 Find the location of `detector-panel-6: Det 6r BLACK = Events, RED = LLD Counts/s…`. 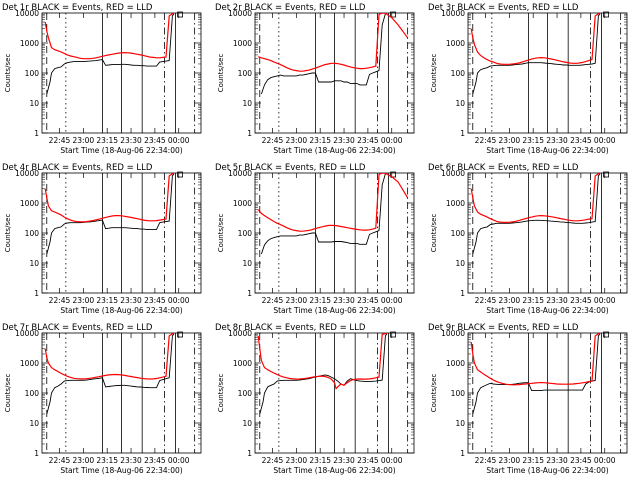

detector-panel-6: Det 6r BLACK = Events, RED = LLD Counts/s… is located at coordinates (528, 239).